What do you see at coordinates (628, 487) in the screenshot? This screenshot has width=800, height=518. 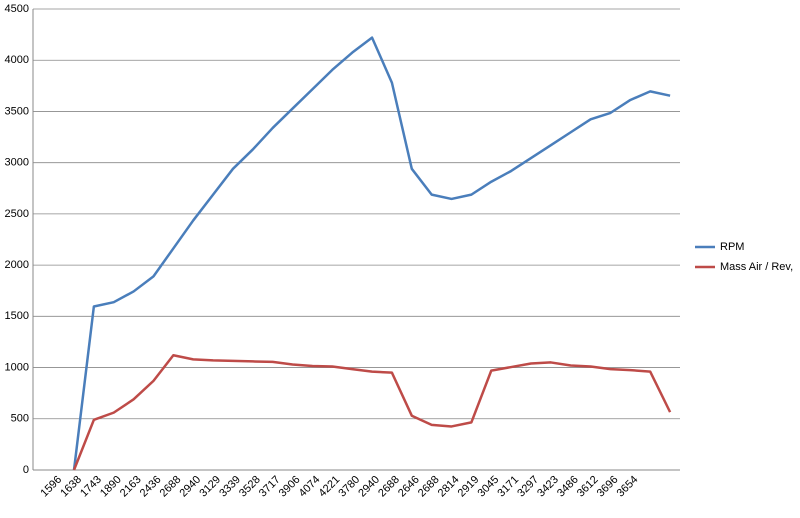 I see `x-tick-label: 3654` at bounding box center [628, 487].